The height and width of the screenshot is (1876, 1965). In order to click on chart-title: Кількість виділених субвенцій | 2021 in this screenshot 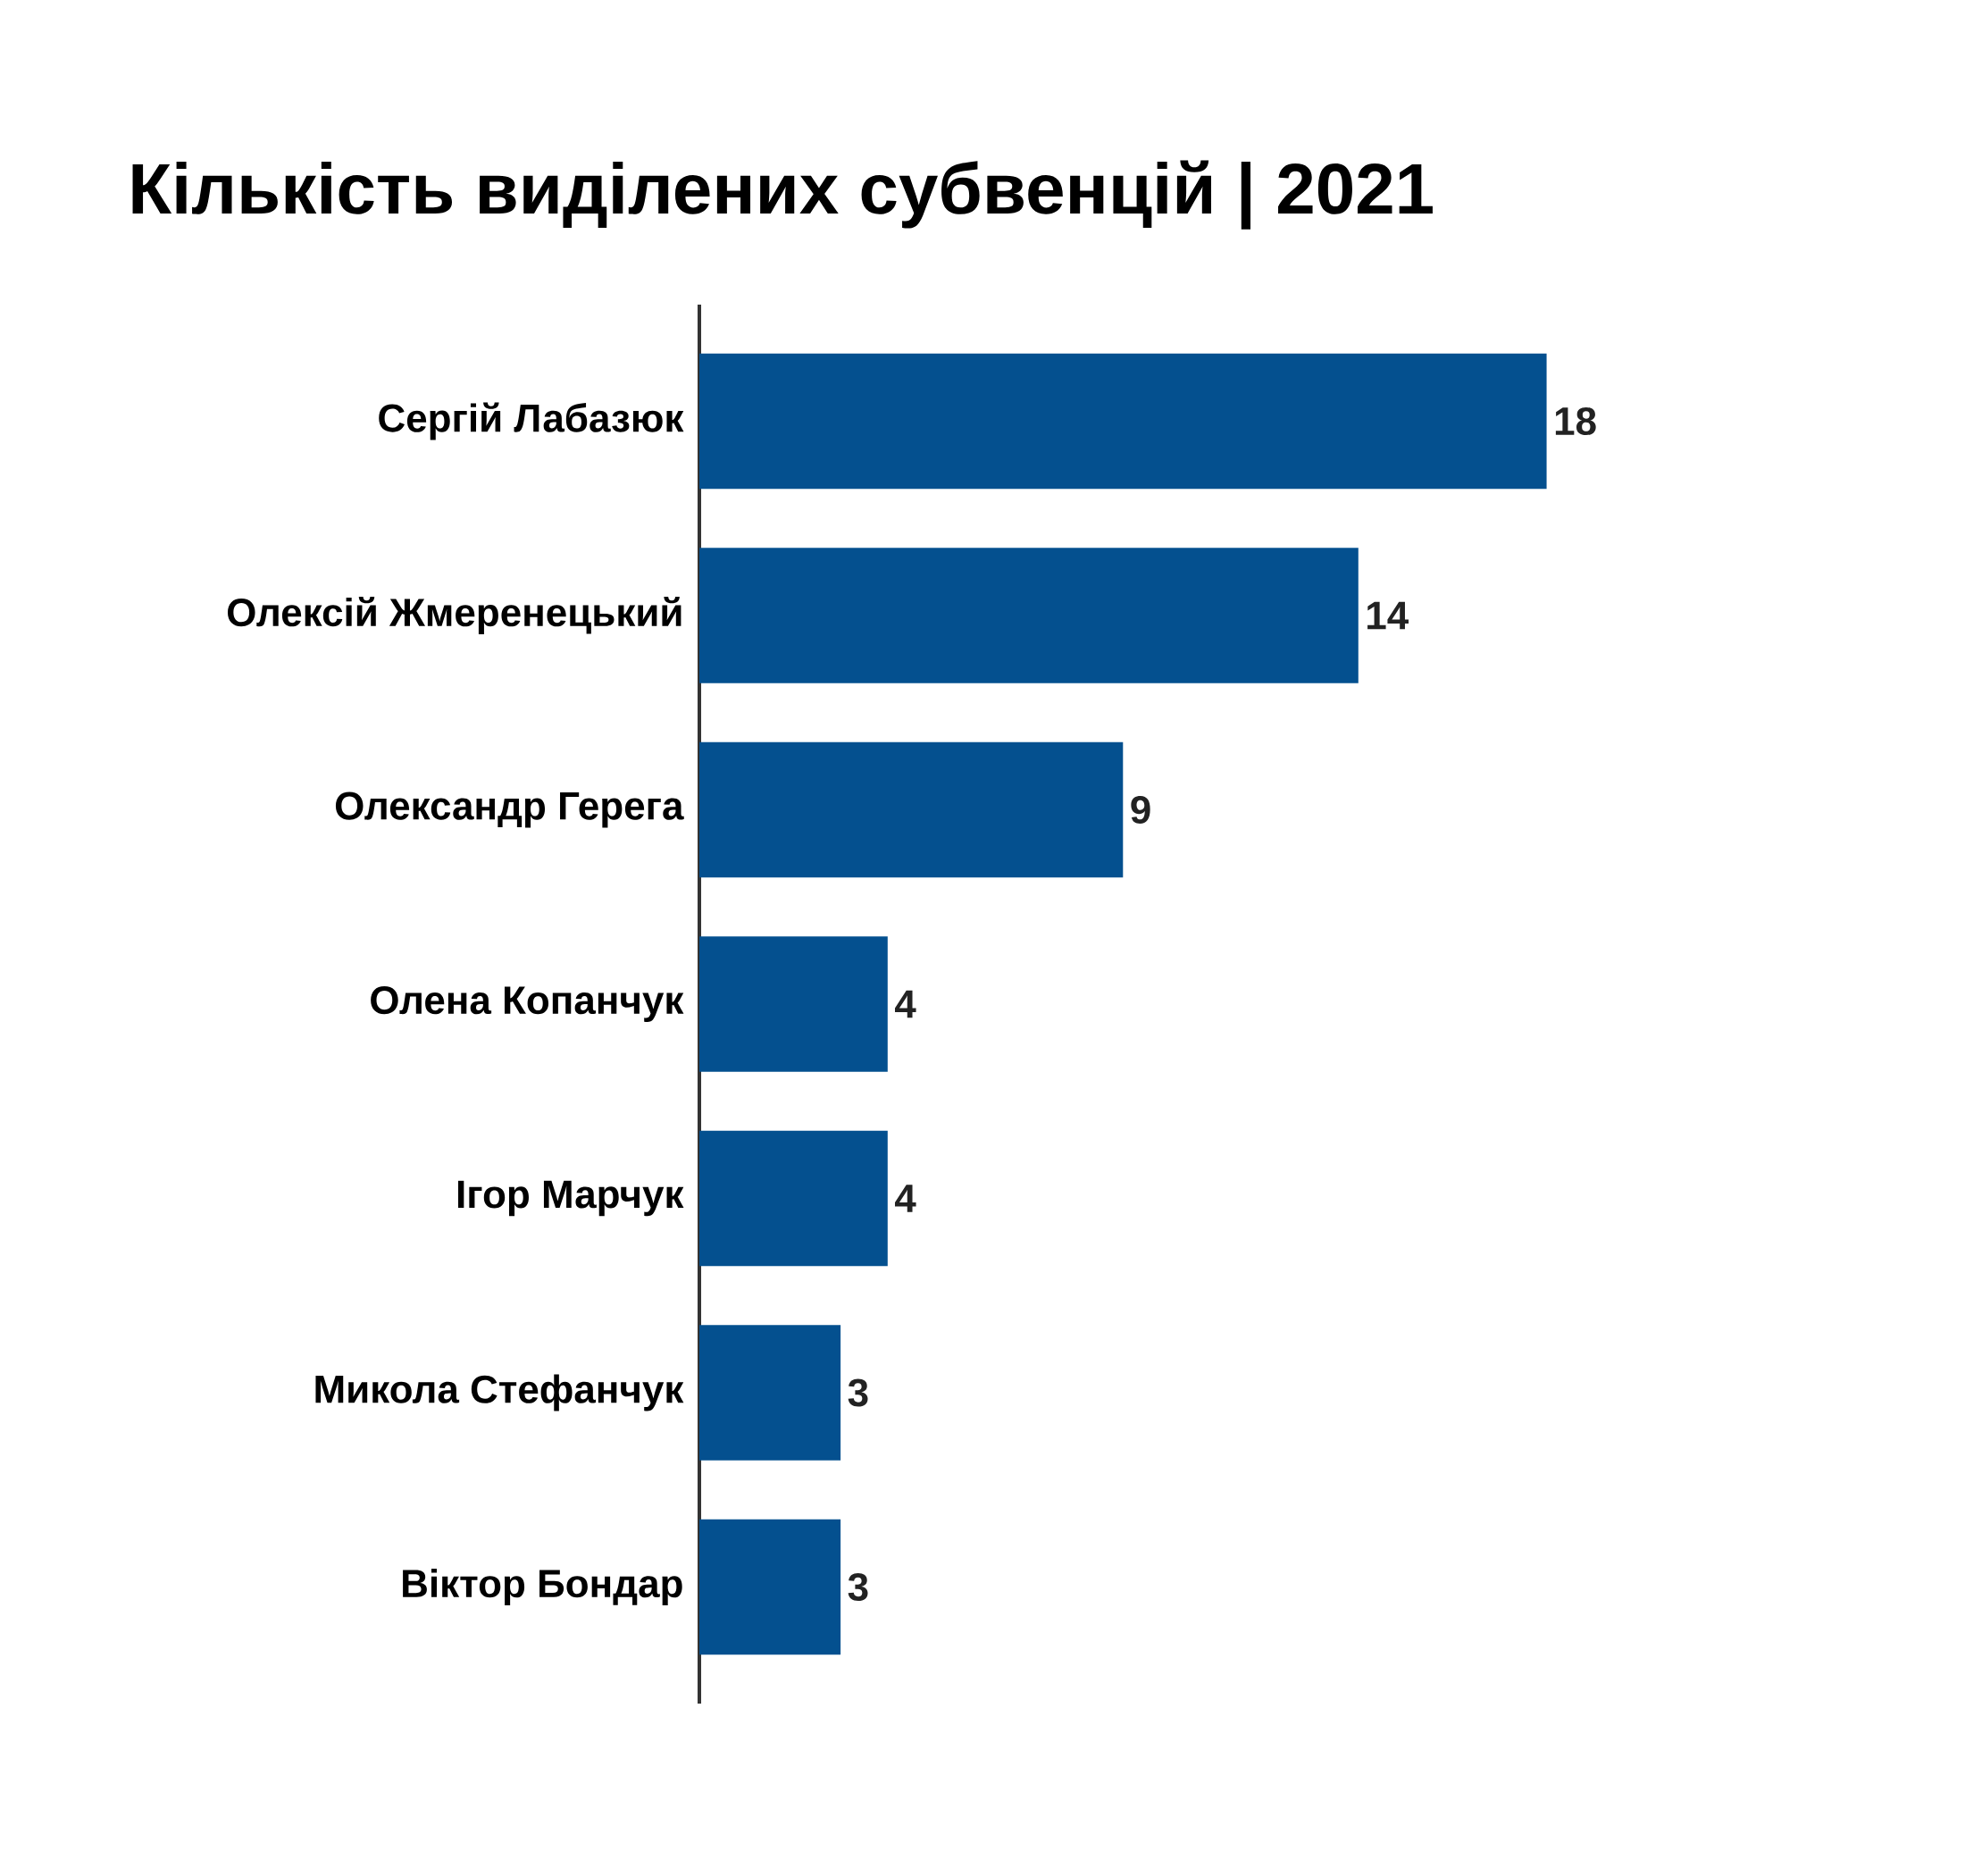, I will do `click(782, 195)`.